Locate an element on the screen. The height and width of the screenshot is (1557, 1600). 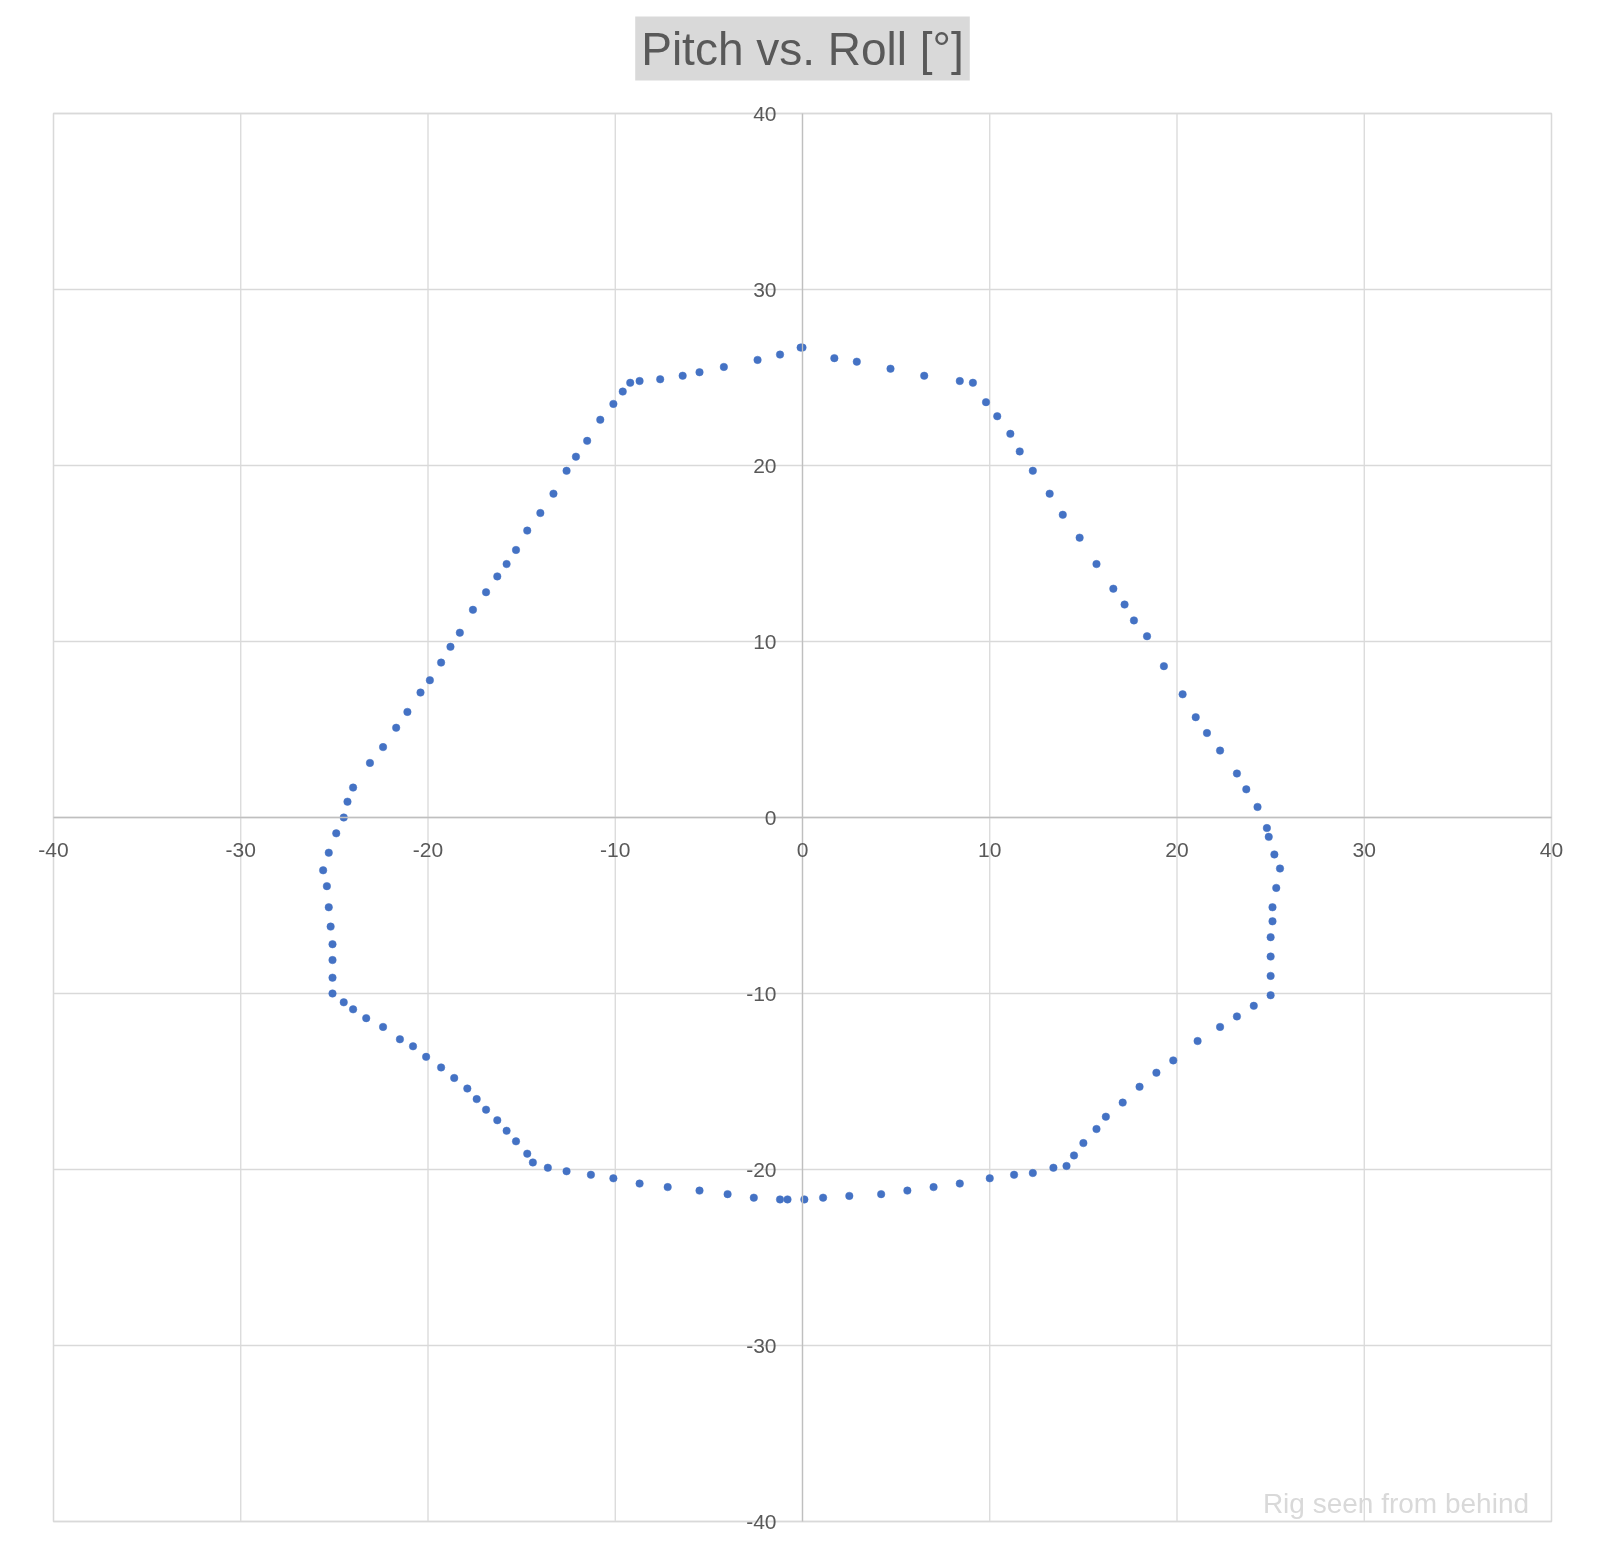
x-tick-label: -20 is located at coordinates (428, 849).